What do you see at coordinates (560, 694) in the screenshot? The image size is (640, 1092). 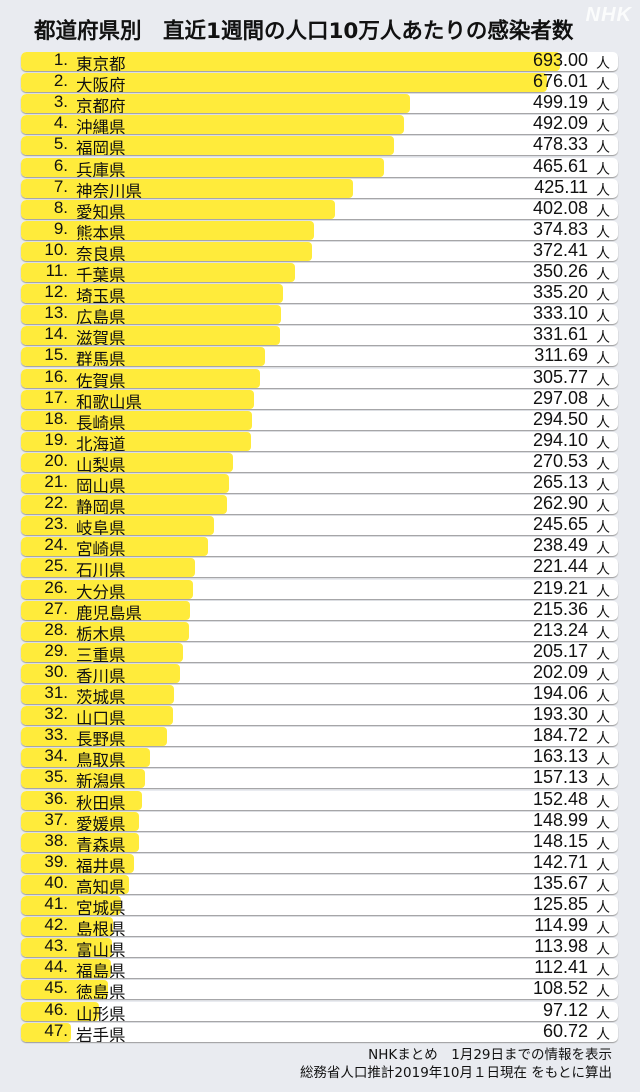 I see `value-label: 194.06` at bounding box center [560, 694].